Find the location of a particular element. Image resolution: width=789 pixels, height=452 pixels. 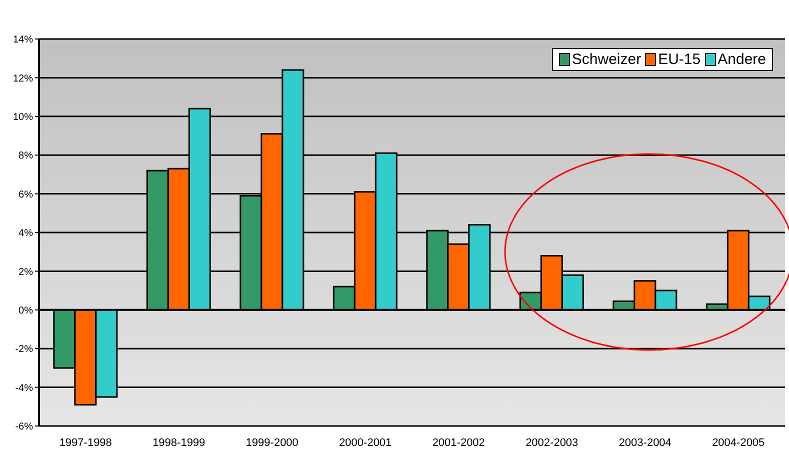

y-tick-label: 2% is located at coordinates (26, 272).